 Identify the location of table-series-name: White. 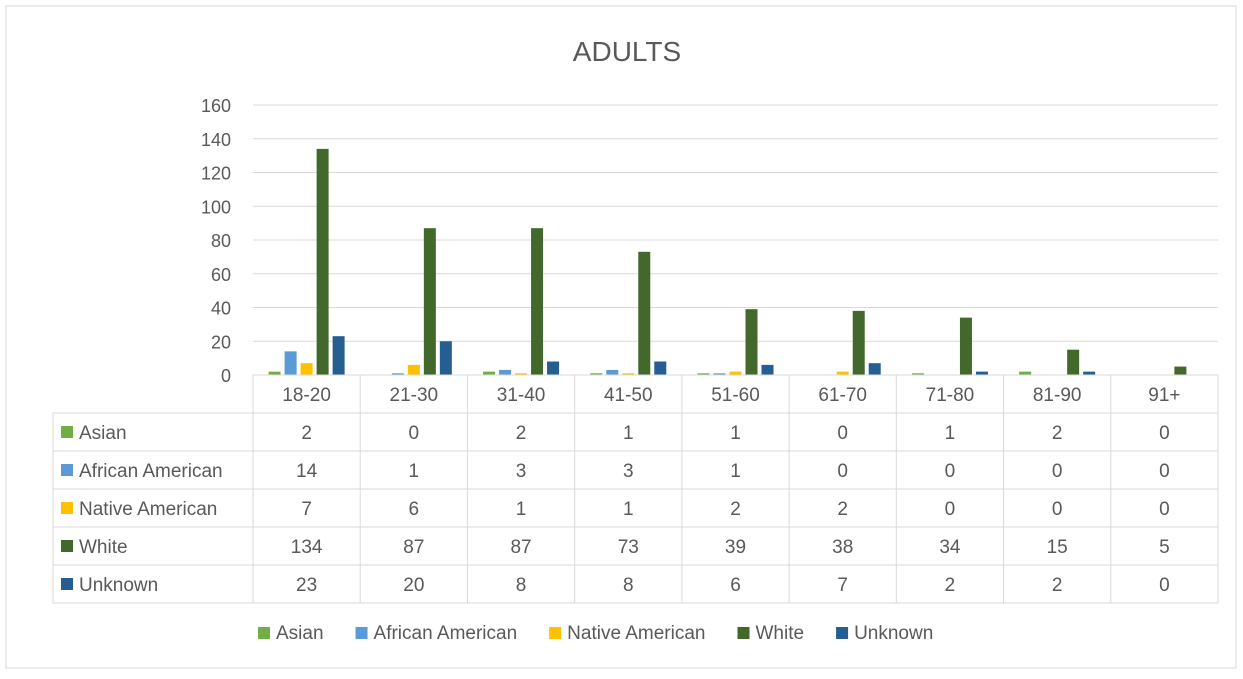
(103, 547).